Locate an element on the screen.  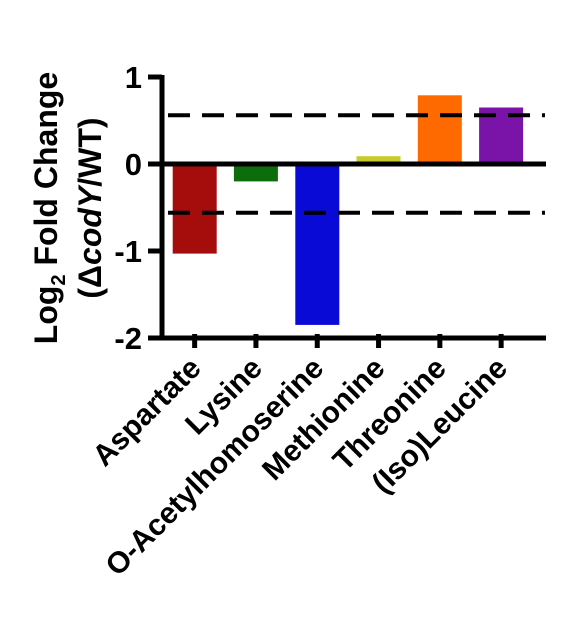
bar-lysine is located at coordinates (255, 173).